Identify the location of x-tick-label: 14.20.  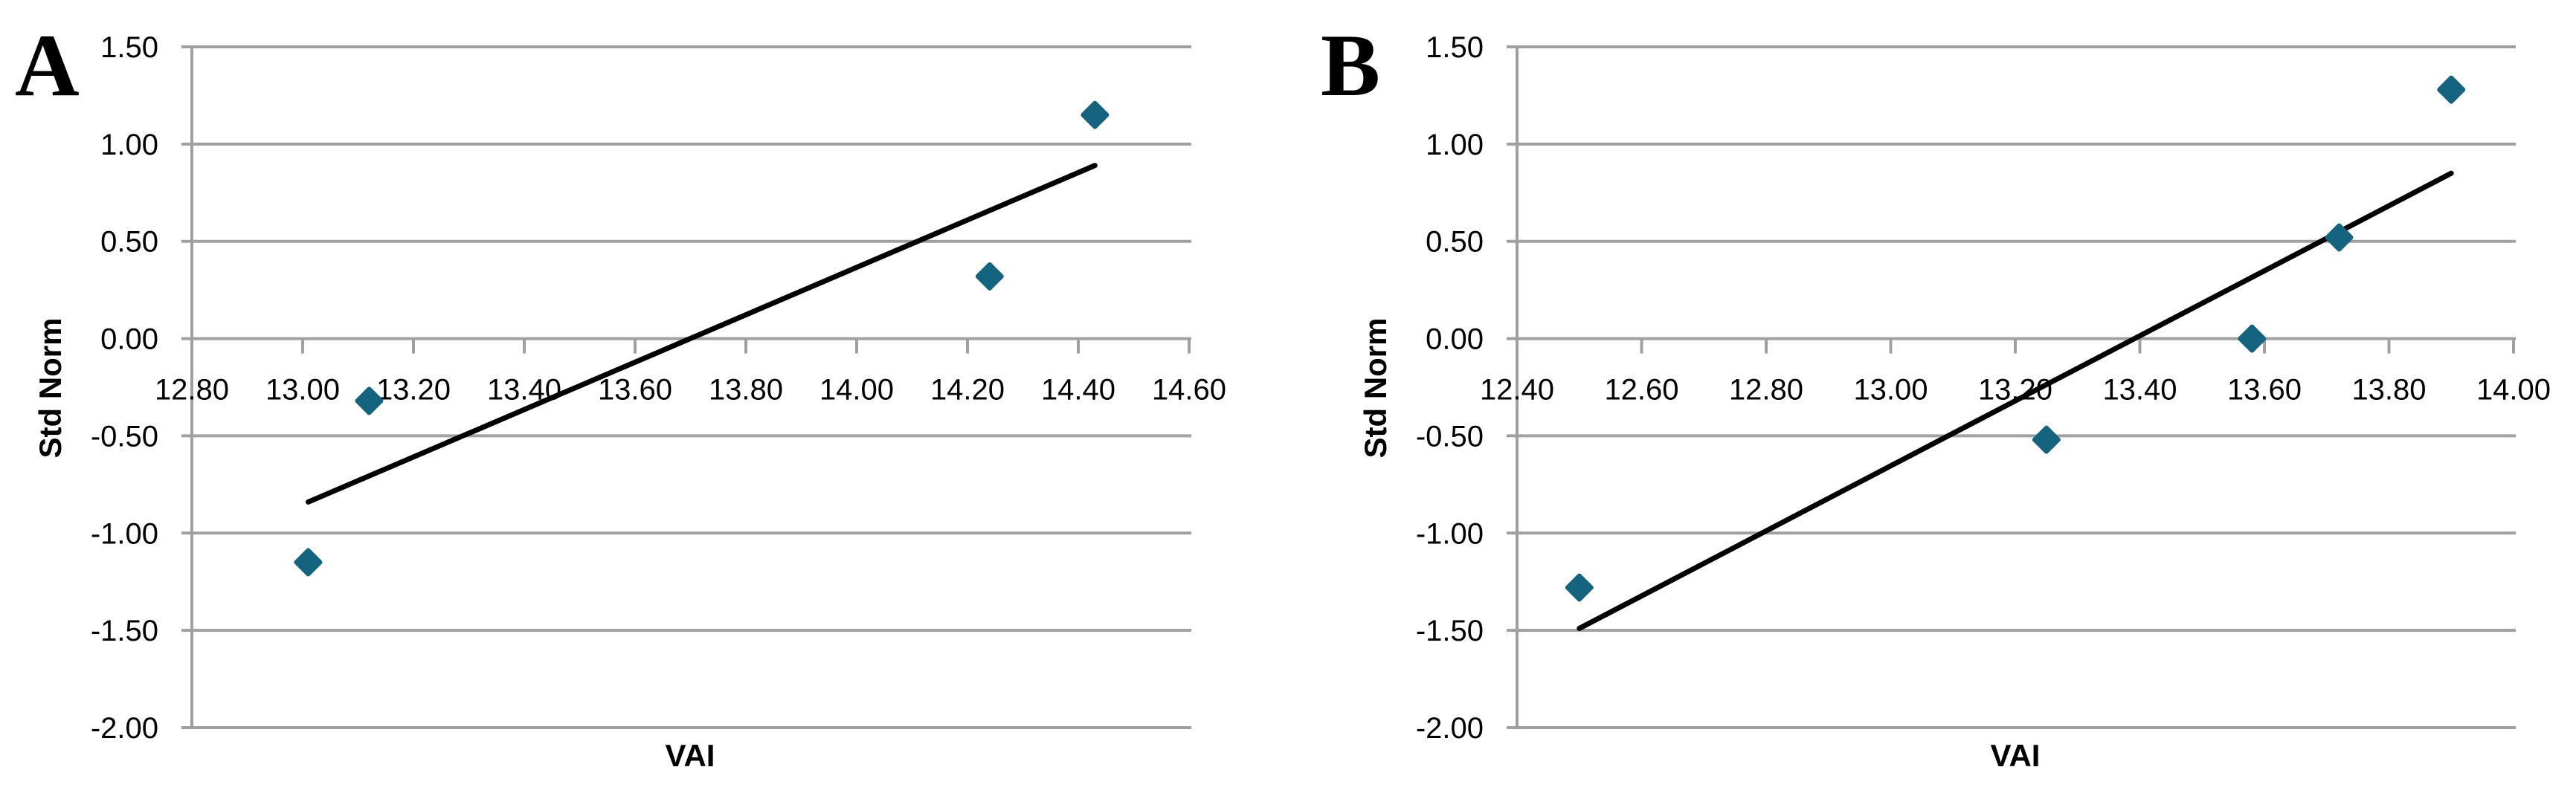
(967, 391).